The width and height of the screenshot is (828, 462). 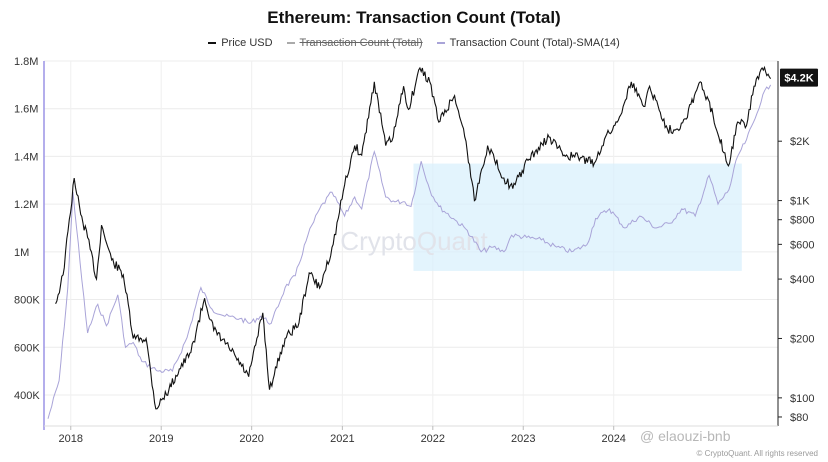 I want to click on left-tick-label: 1.8M, so click(x=26, y=62).